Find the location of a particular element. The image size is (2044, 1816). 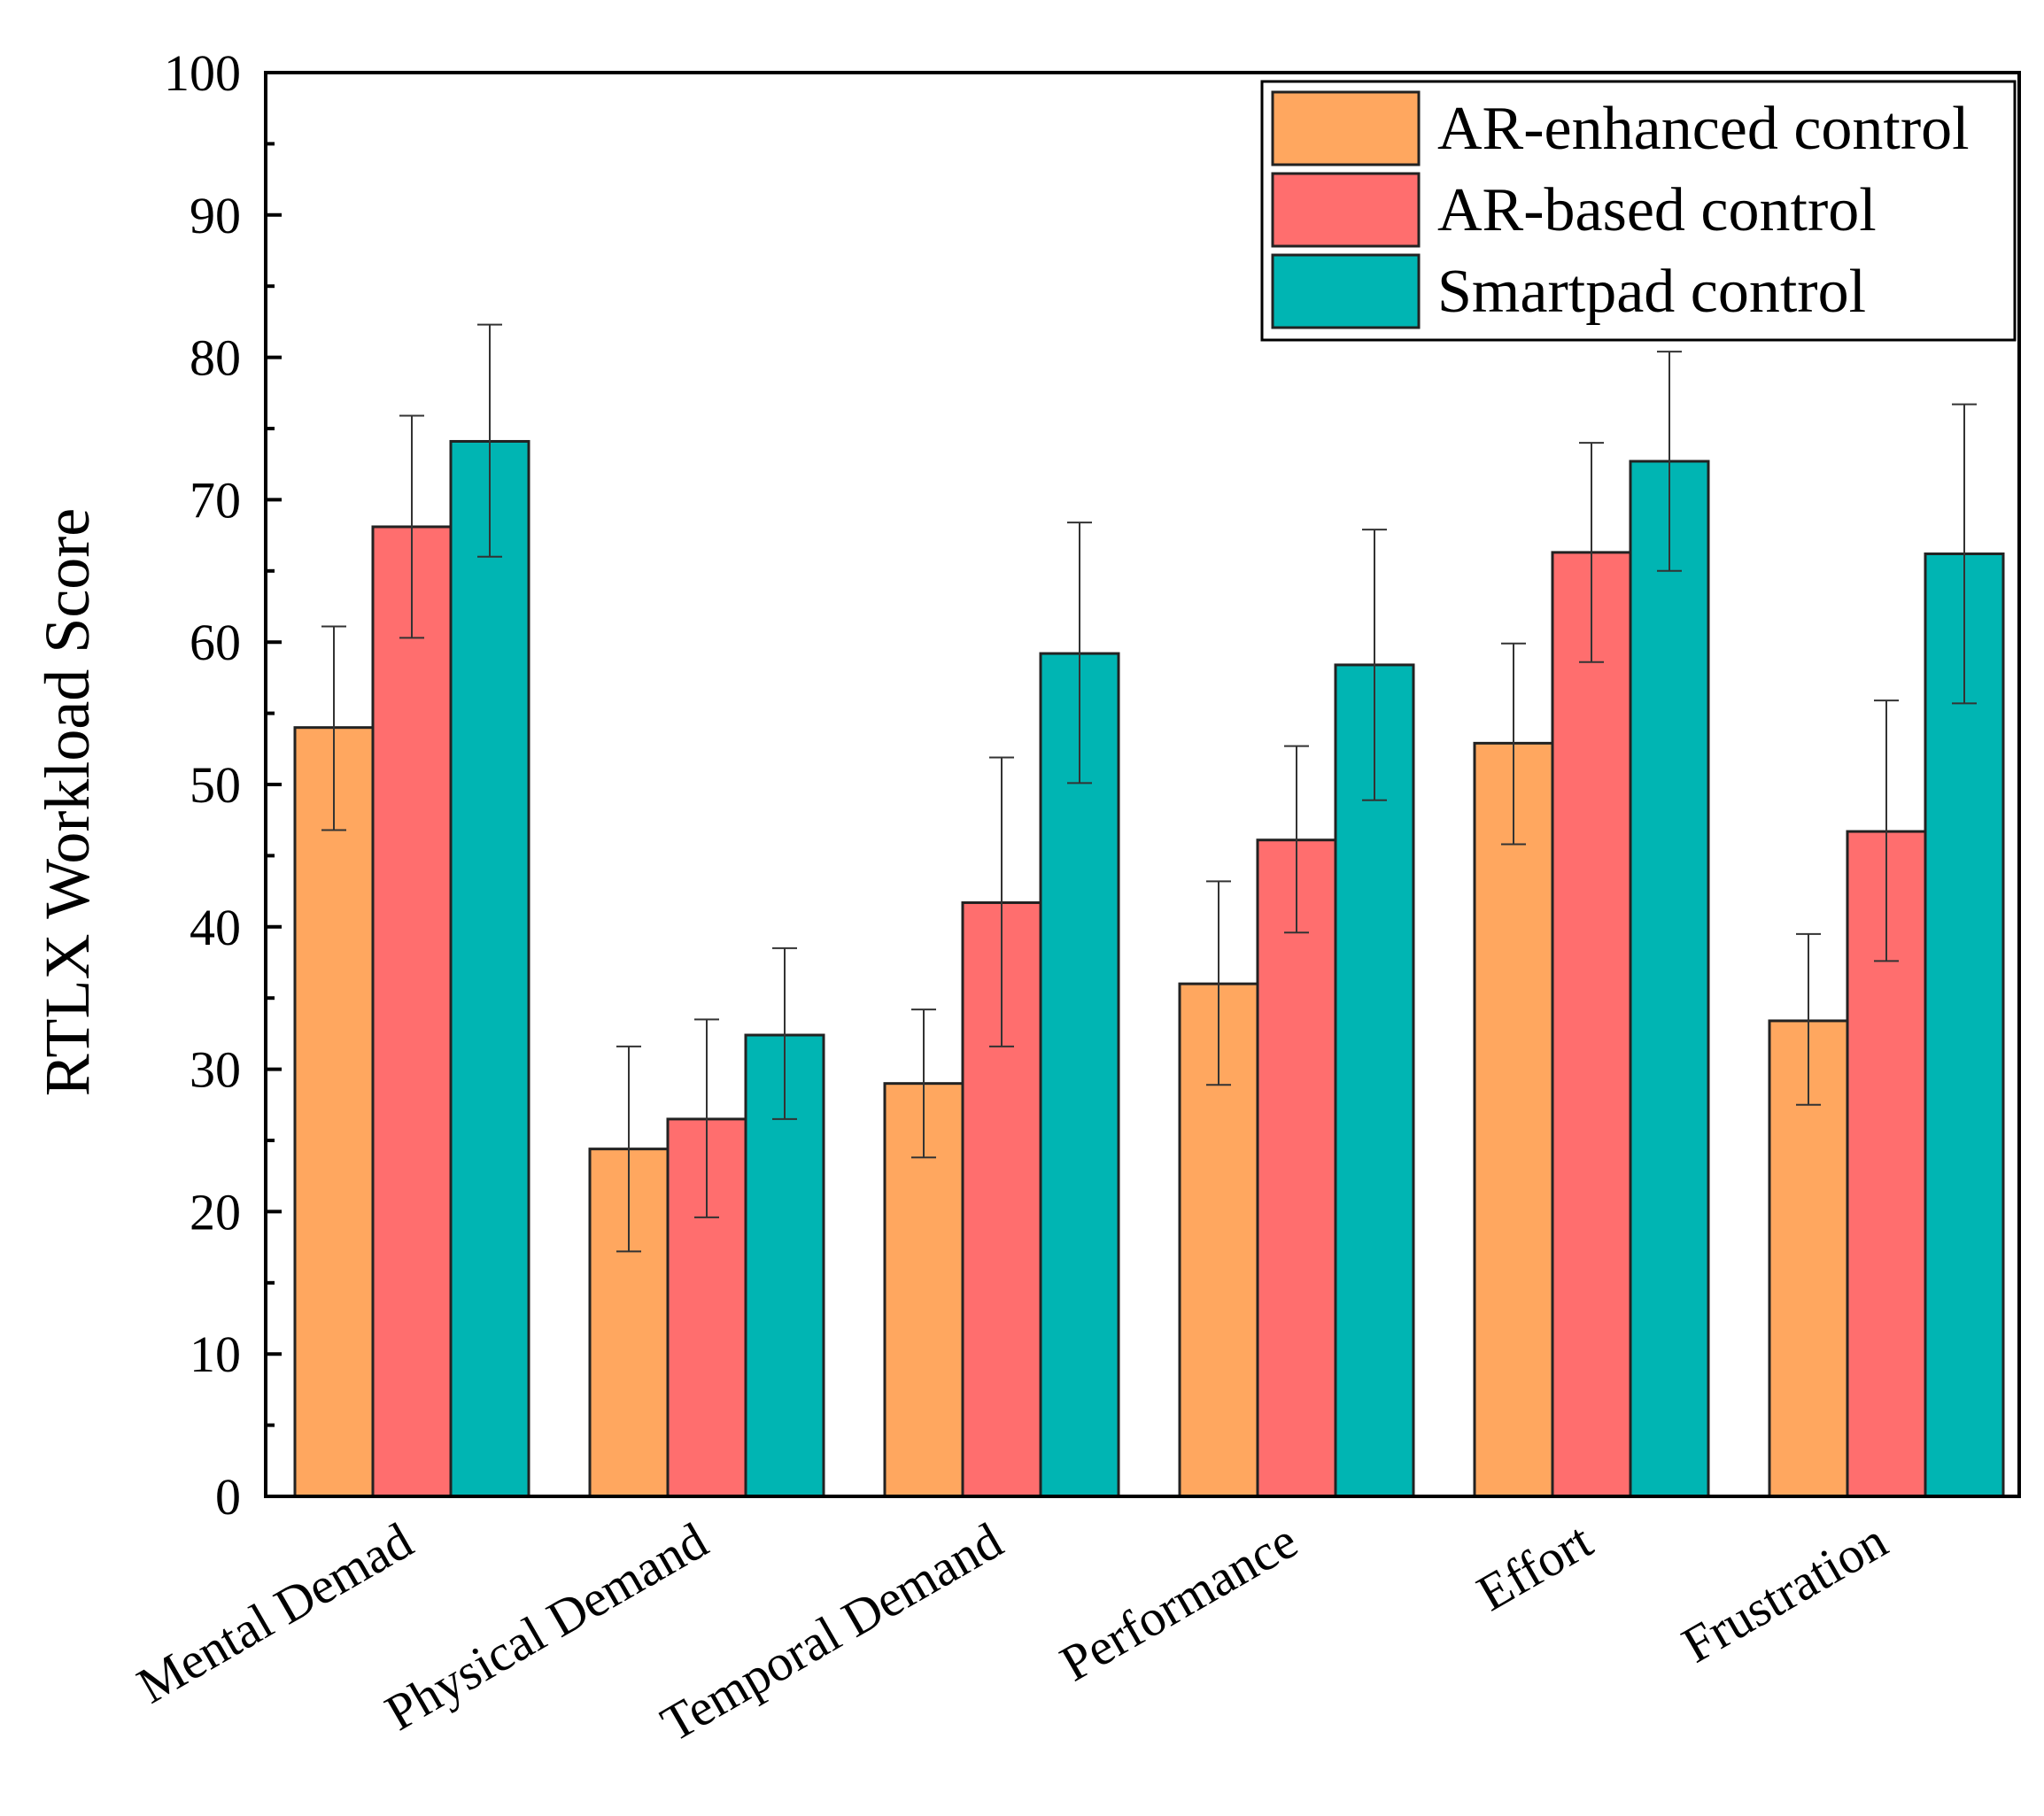

legend-label-2: Smartpad control is located at coordinates (1651, 292).